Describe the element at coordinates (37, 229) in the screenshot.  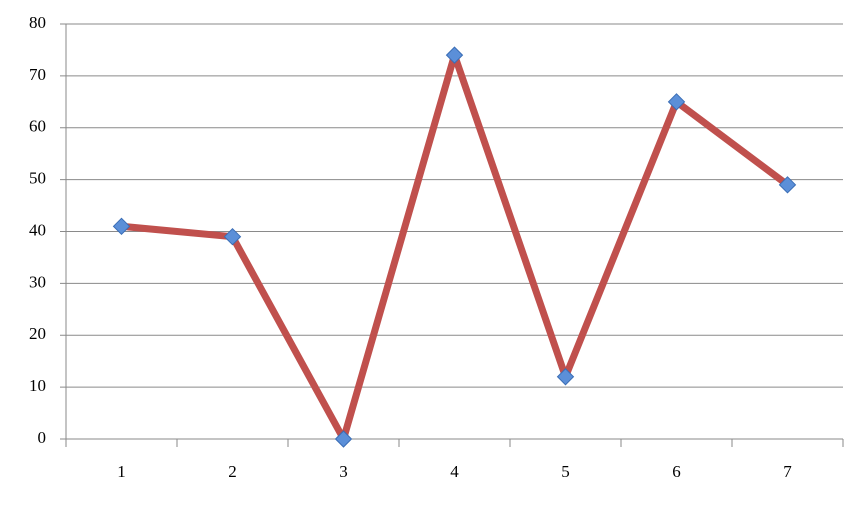
I see `y-tick-label: 40` at that location.